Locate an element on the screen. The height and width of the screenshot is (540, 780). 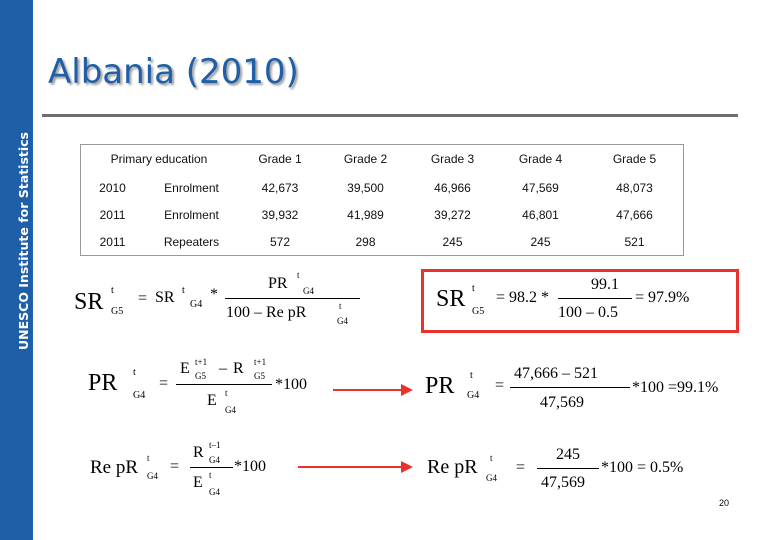
table-cell: 572 is located at coordinates (280, 241).